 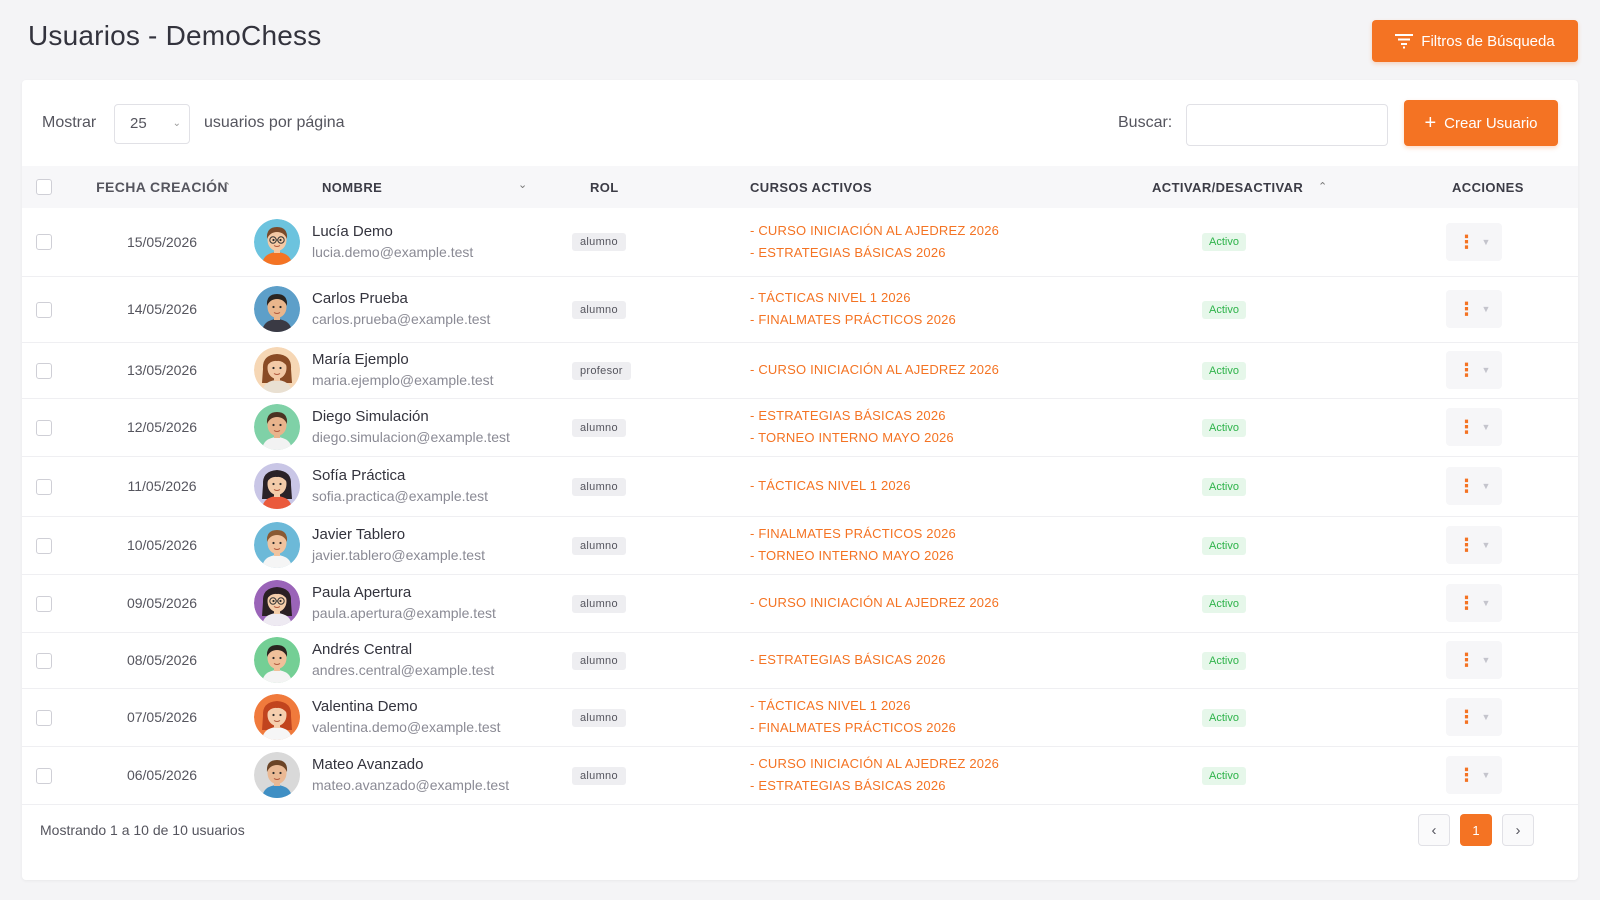 What do you see at coordinates (1434, 830) in the screenshot?
I see `chevron-left-icon: ‹` at bounding box center [1434, 830].